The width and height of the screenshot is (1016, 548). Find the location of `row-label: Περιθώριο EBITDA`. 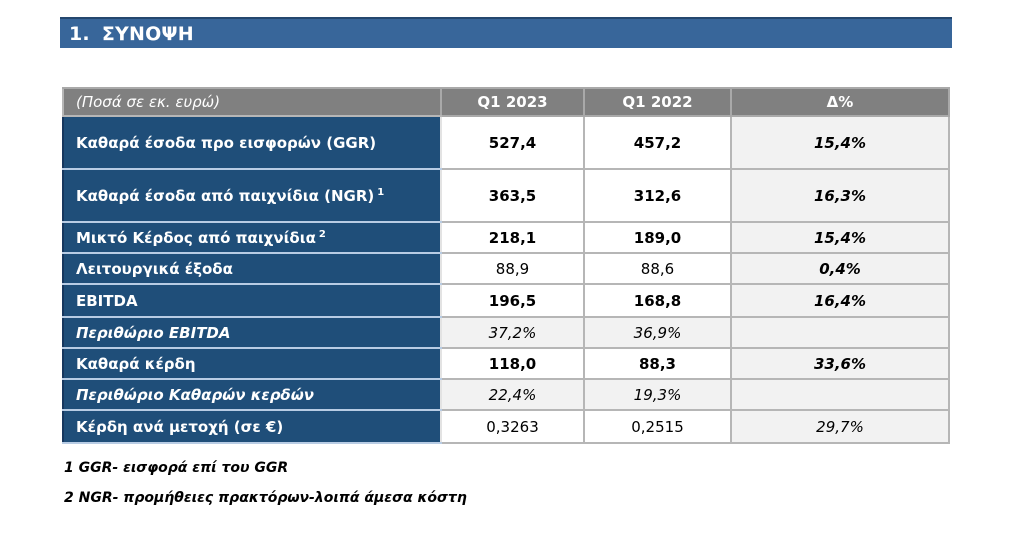

row-label: Περιθώριο EBITDA is located at coordinates (252, 333).